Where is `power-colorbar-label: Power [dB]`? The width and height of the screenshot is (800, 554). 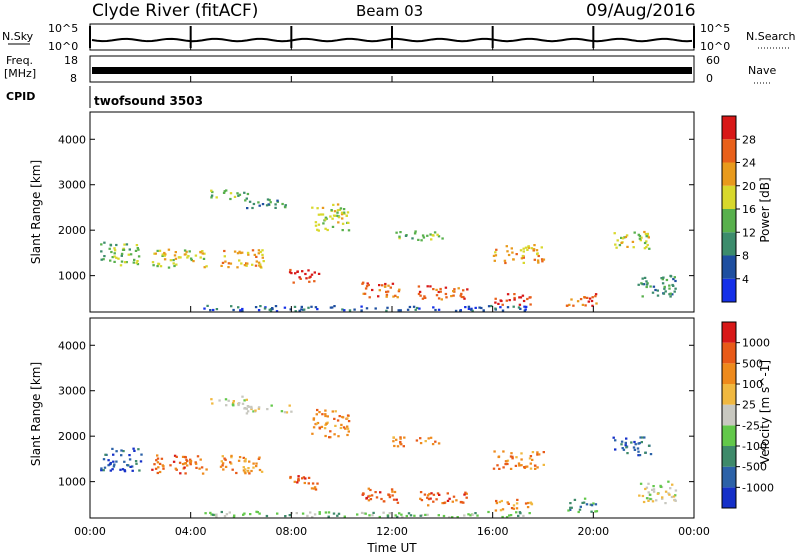
power-colorbar-label: Power [dB] is located at coordinates (765, 209).